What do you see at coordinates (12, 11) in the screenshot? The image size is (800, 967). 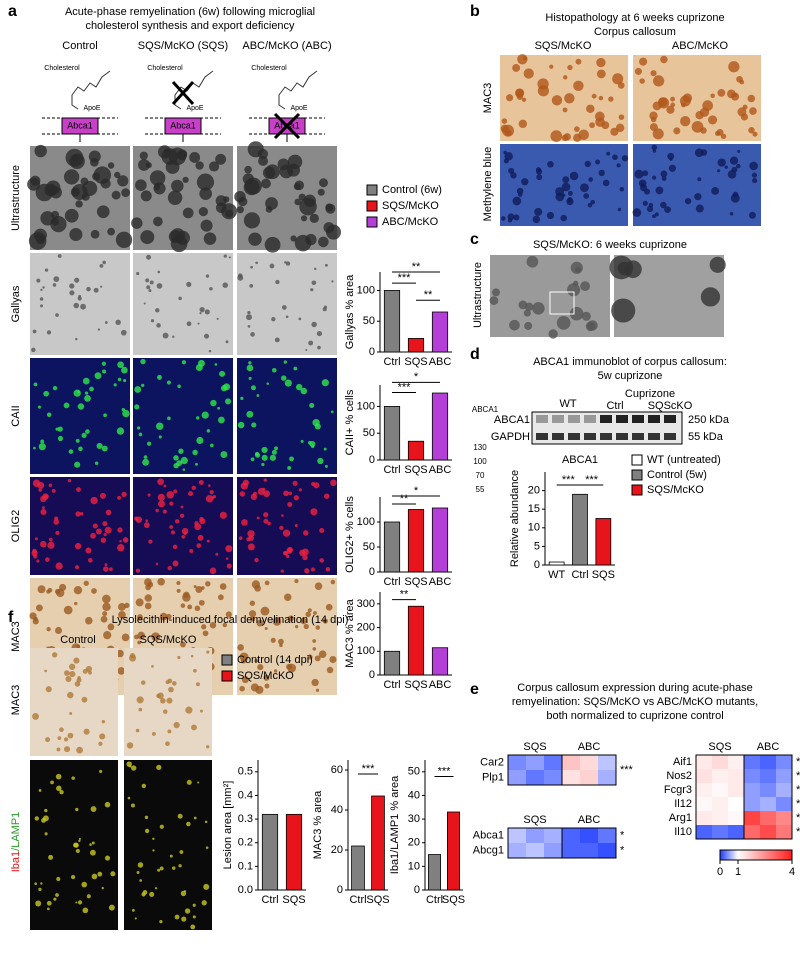 I see `panel-letter: a` at bounding box center [12, 11].